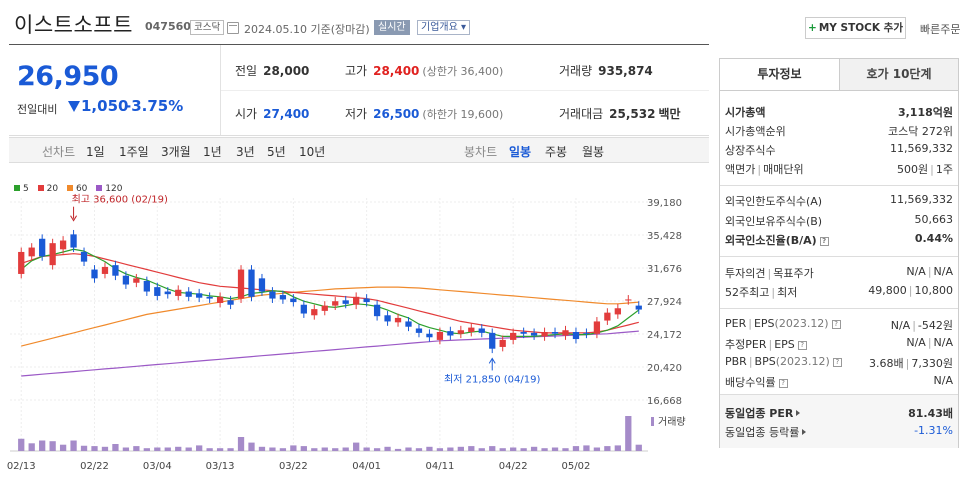  Describe the element at coordinates (774, 201) in the screenshot. I see `foreign-limit-label: 외국인한도주식수(A)` at that location.